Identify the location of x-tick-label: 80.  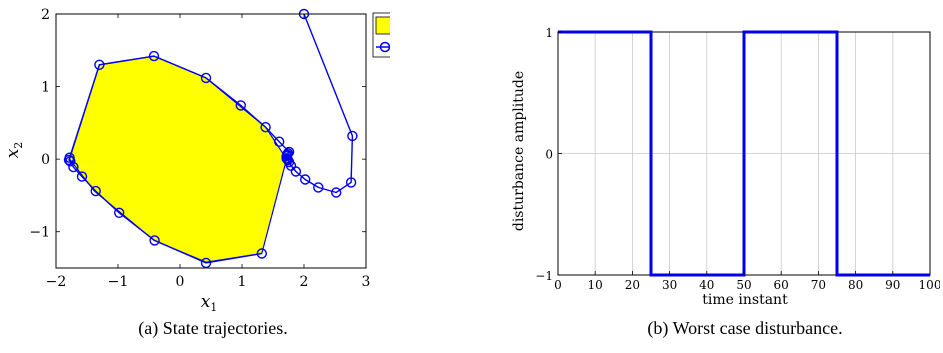
(855, 285).